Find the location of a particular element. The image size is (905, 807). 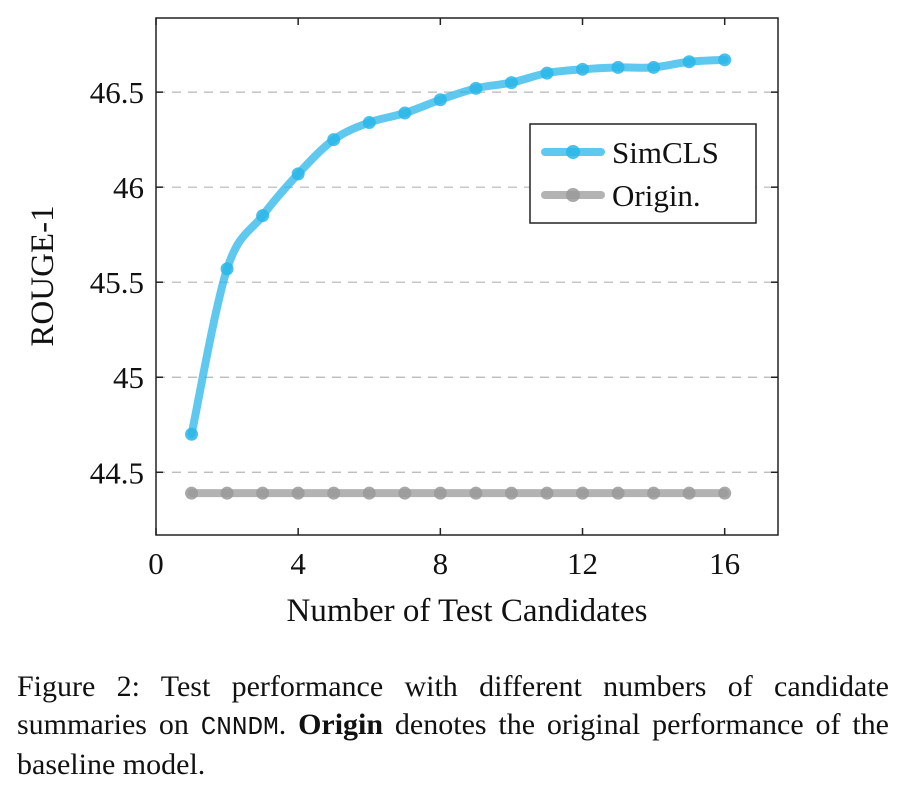

y-tick-label: 45 is located at coordinates (128, 377).